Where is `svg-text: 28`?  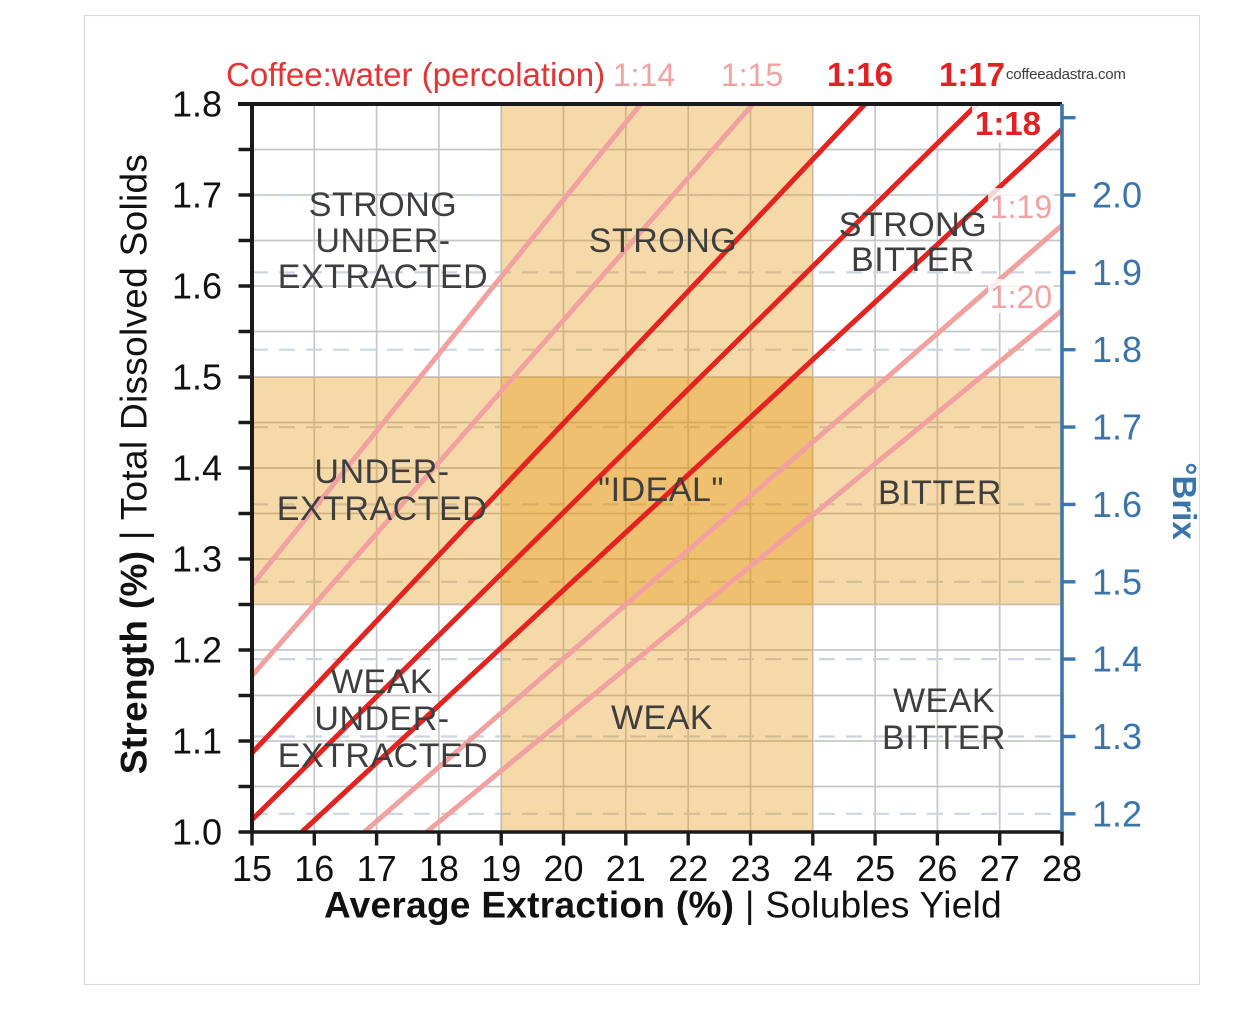
svg-text: 28 is located at coordinates (1062, 868).